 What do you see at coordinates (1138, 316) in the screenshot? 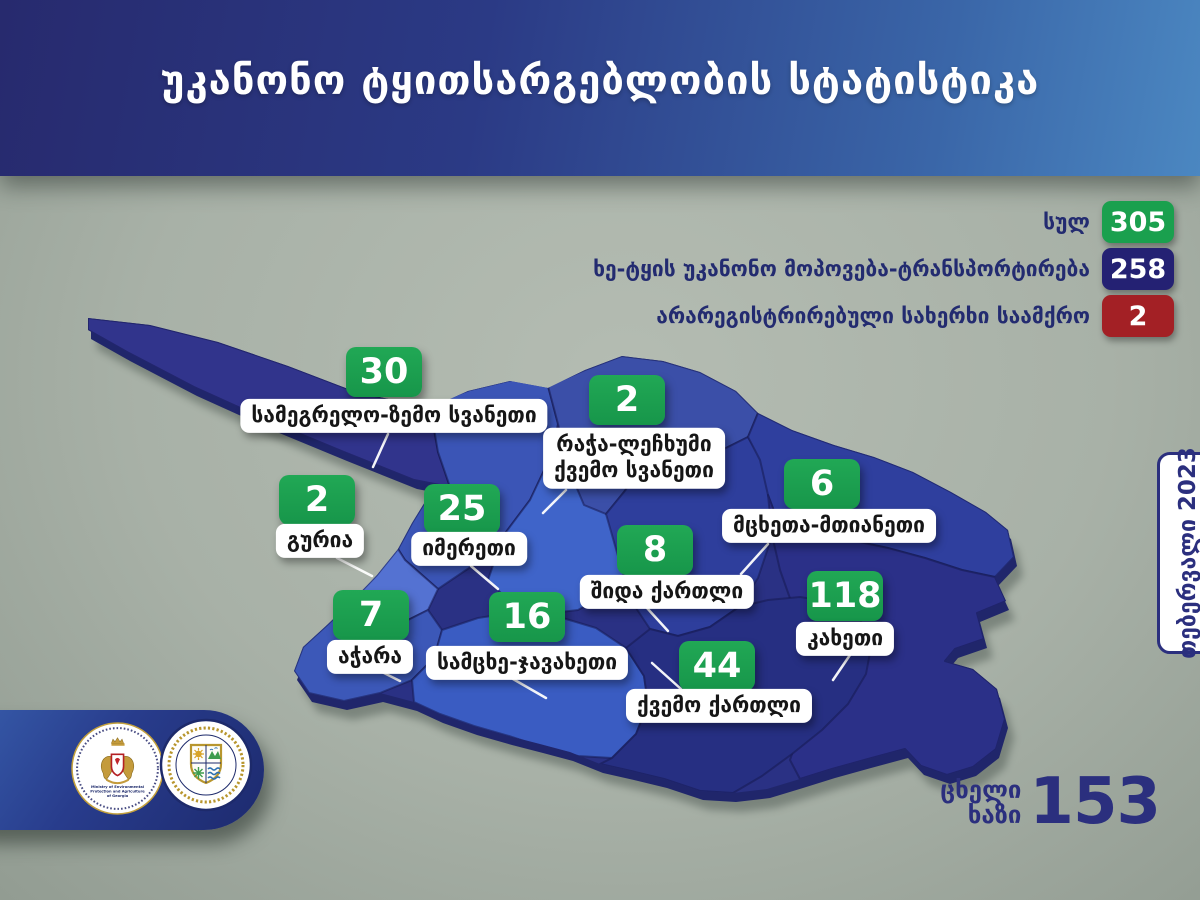
I see `legend-value-unregistered-sawmill: 2` at bounding box center [1138, 316].